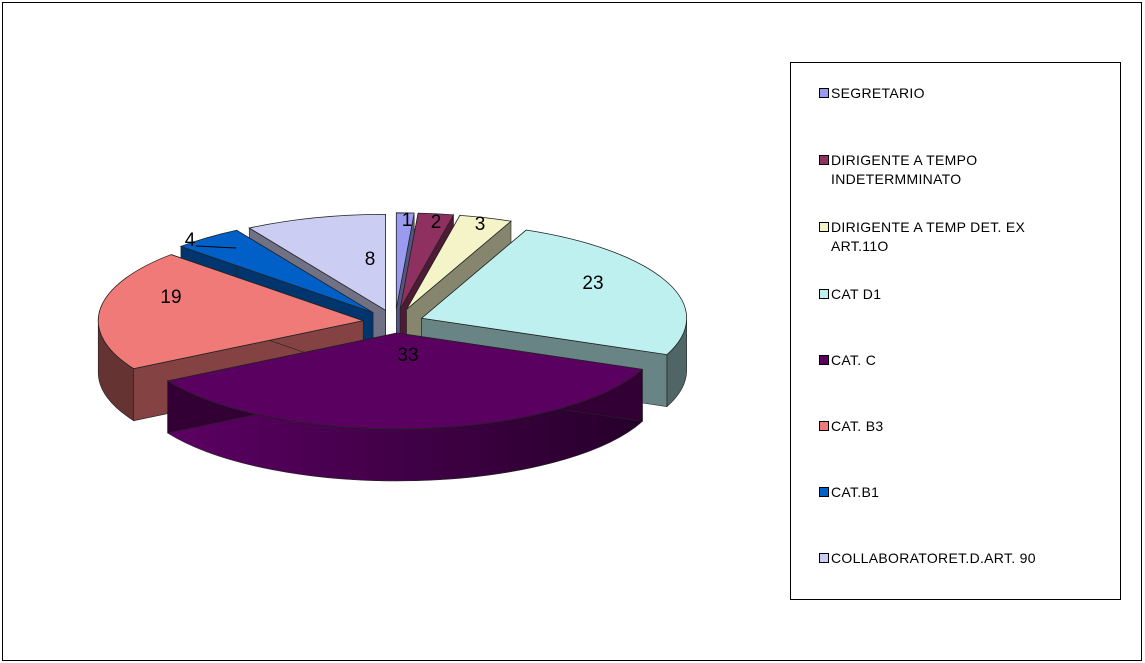 The height and width of the screenshot is (663, 1145). I want to click on legend-swatch-dirigente-tempo-indeterminato, so click(824, 160).